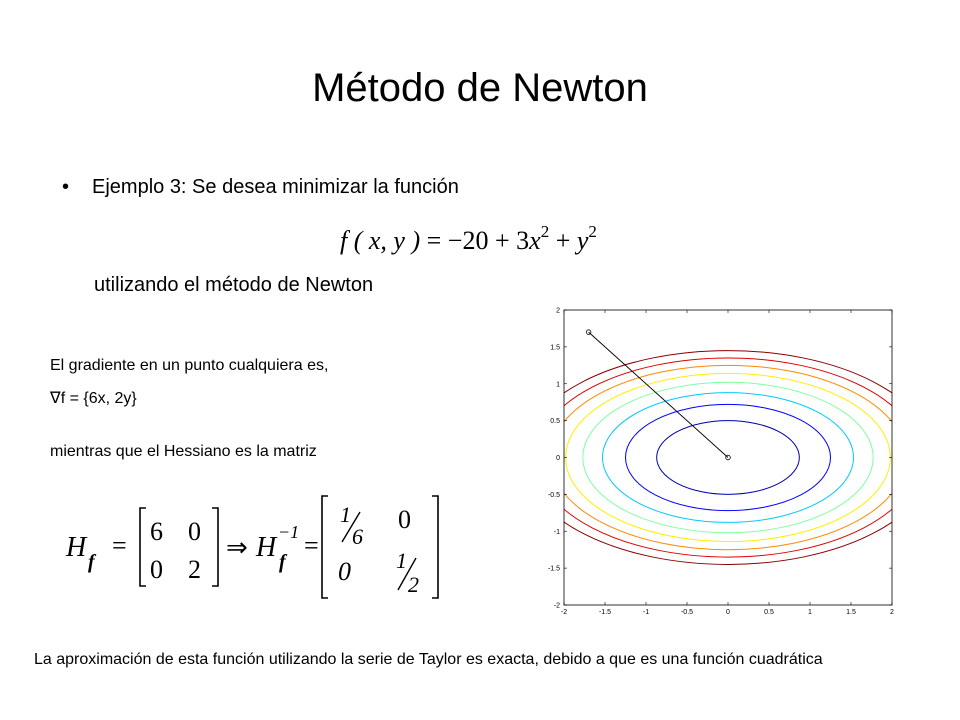  Describe the element at coordinates (194, 569) in the screenshot. I see `matrix-a22: 2` at that location.